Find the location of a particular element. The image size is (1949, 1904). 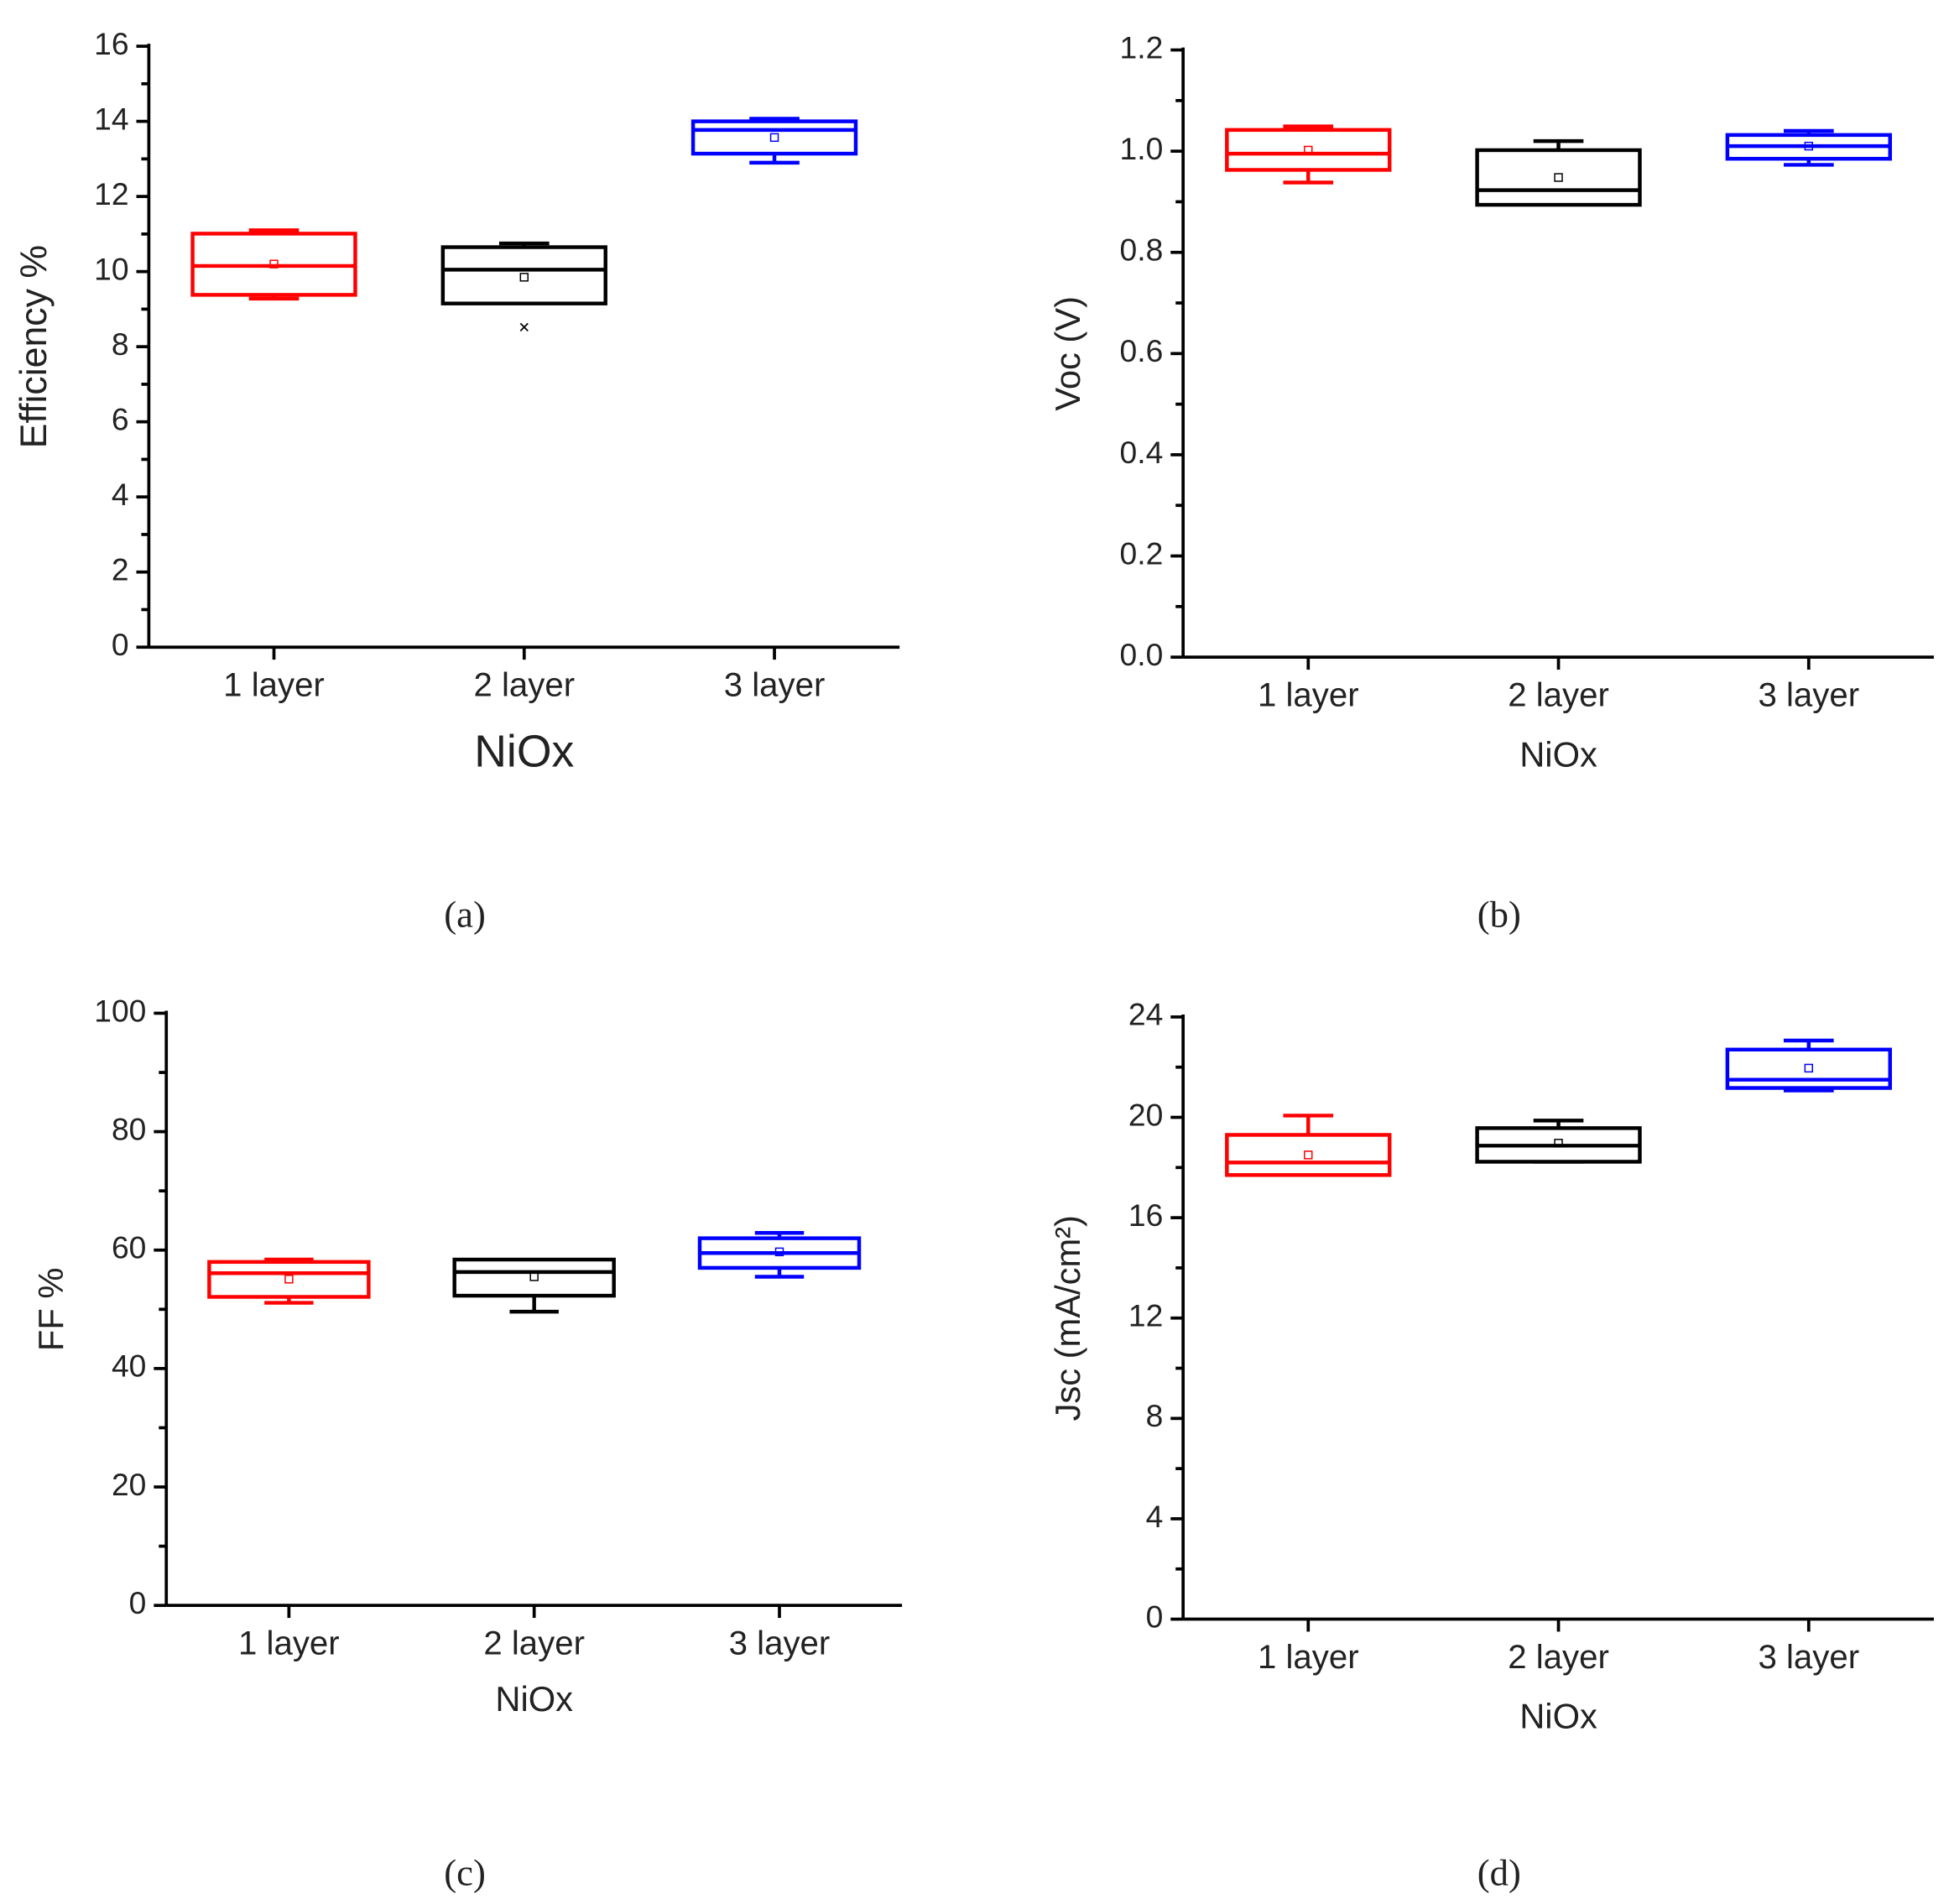

caption: (b) is located at coordinates (1499, 915).